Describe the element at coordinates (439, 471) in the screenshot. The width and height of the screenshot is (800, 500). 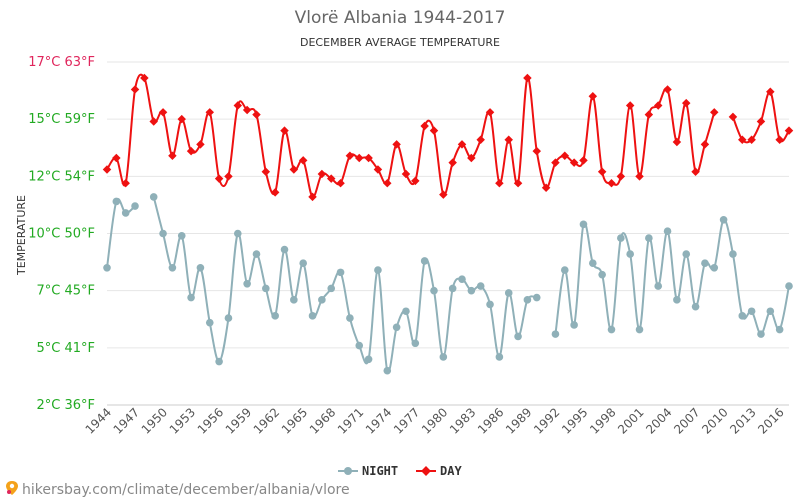
I see `legend-day: DAY` at that location.